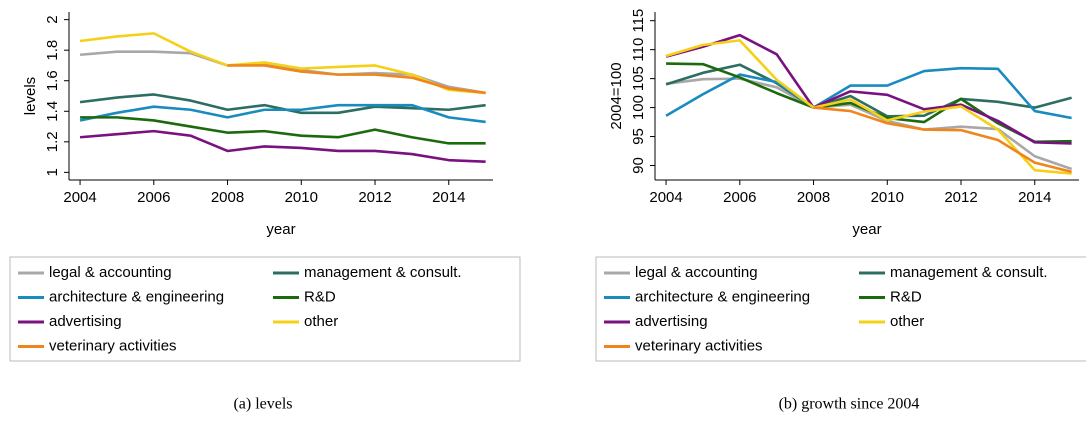 The image size is (1086, 422). Describe the element at coordinates (52, 80) in the screenshot. I see `y-tick-label: 1.6` at that location.